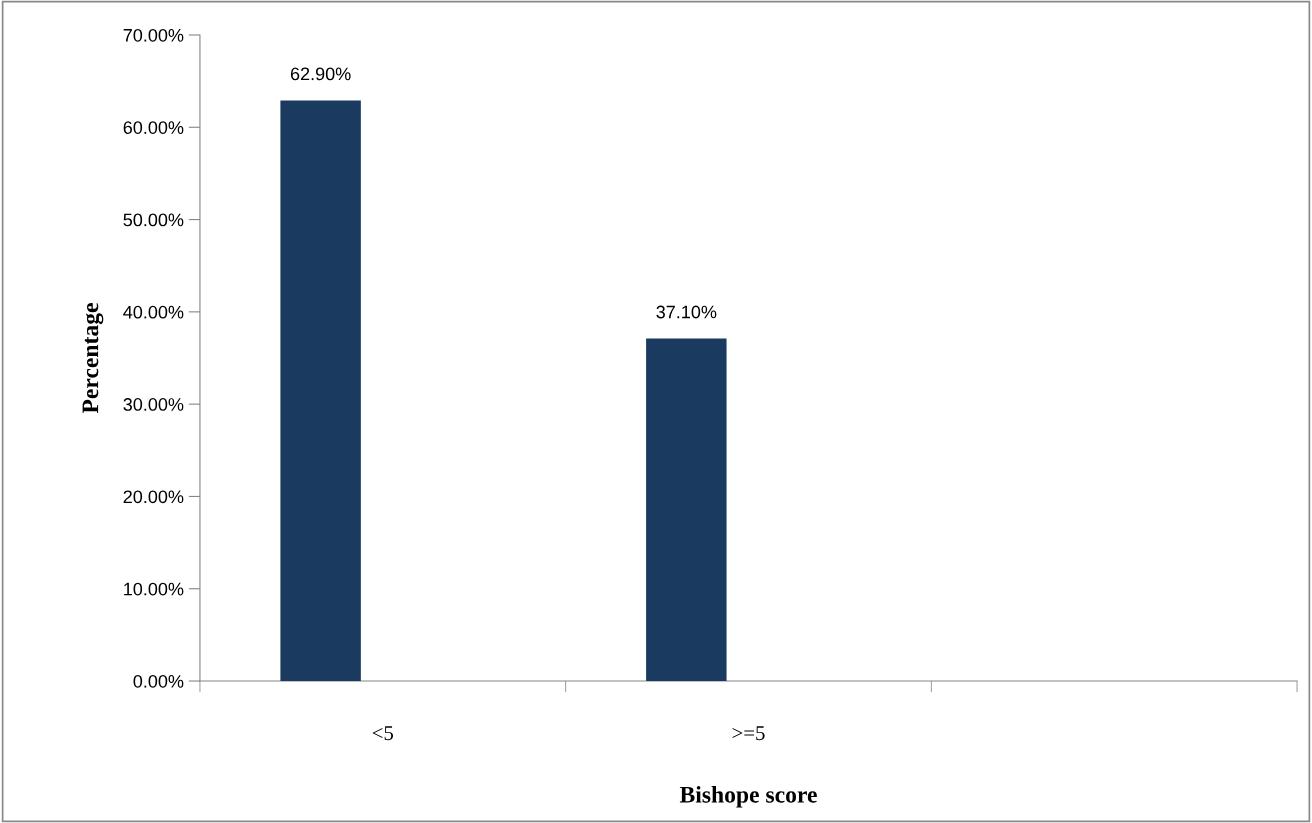 The image size is (1312, 823). What do you see at coordinates (154, 589) in the screenshot?
I see `y-tick-label: 10.00%` at bounding box center [154, 589].